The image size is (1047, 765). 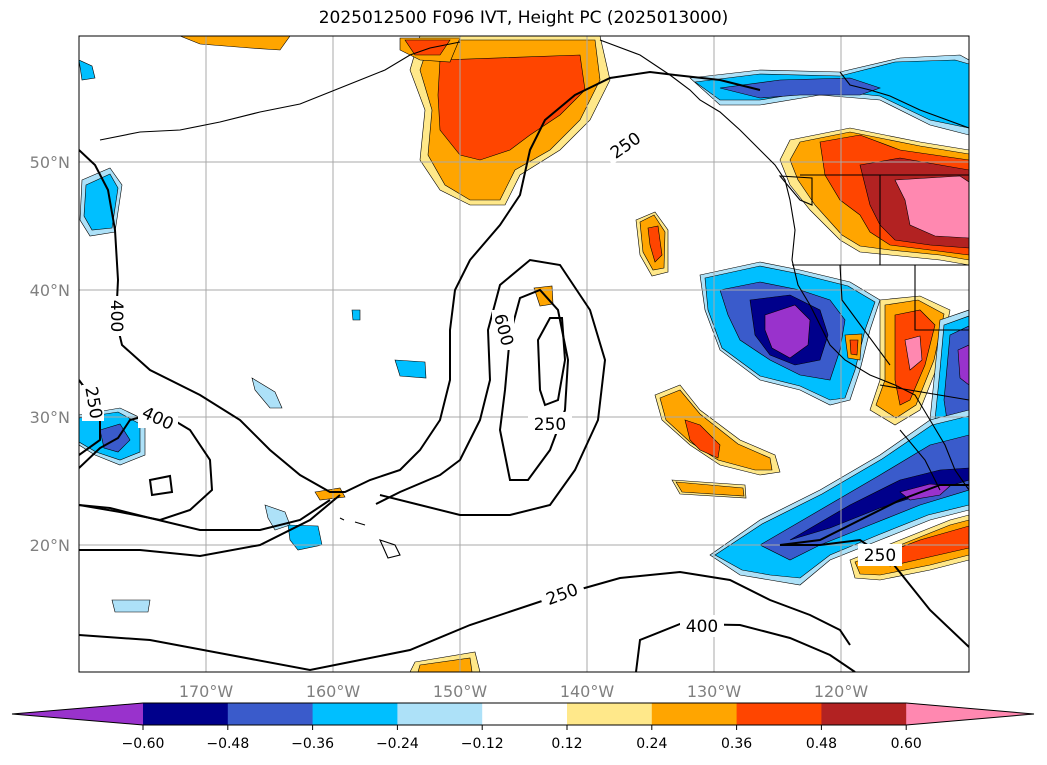 What do you see at coordinates (906, 744) in the screenshot?
I see `colorbar-tick-label: 0.60` at bounding box center [906, 744].